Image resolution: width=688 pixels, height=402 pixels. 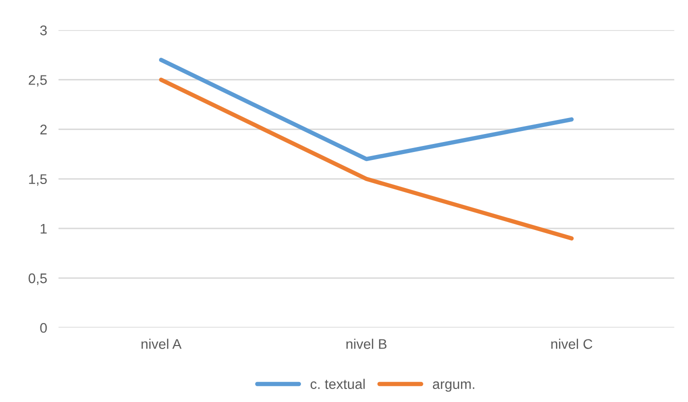 What do you see at coordinates (37, 81) in the screenshot?
I see `y-tick-label: 2,5` at bounding box center [37, 81].